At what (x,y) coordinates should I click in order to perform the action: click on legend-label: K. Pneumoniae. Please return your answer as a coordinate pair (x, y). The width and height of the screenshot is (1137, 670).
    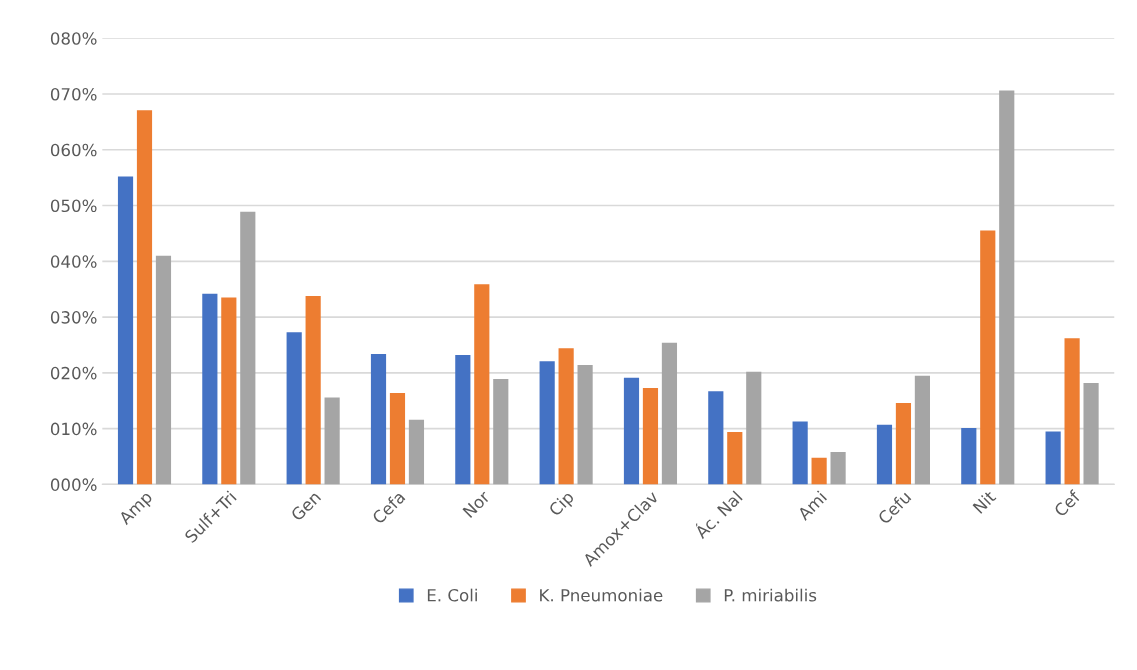
    Looking at the image, I should click on (601, 595).